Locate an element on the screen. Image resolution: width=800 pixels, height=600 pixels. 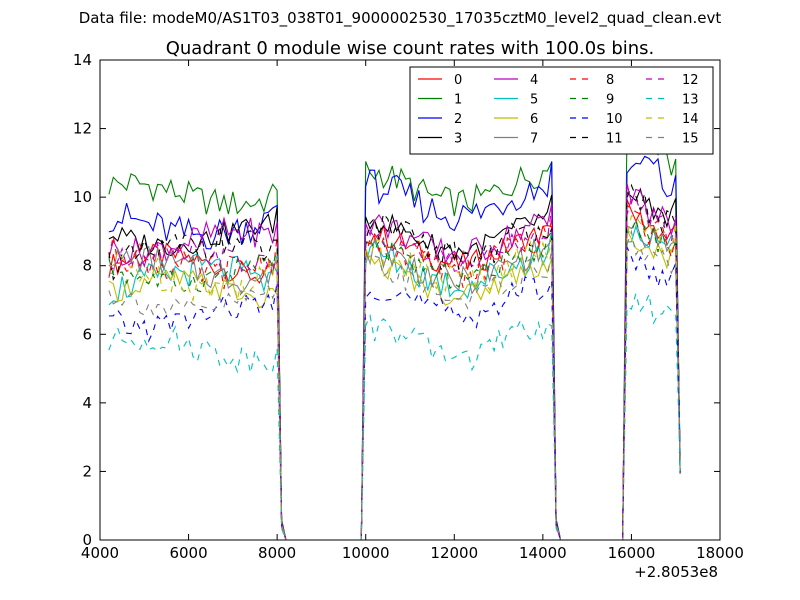
x-offset-label: +2.8053e8 is located at coordinates (676, 572).